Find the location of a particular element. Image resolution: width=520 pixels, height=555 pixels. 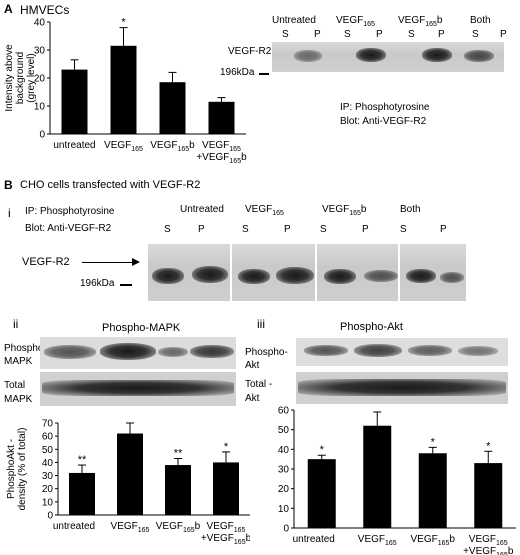

b-group-label-4: Both is located at coordinates (410, 209).